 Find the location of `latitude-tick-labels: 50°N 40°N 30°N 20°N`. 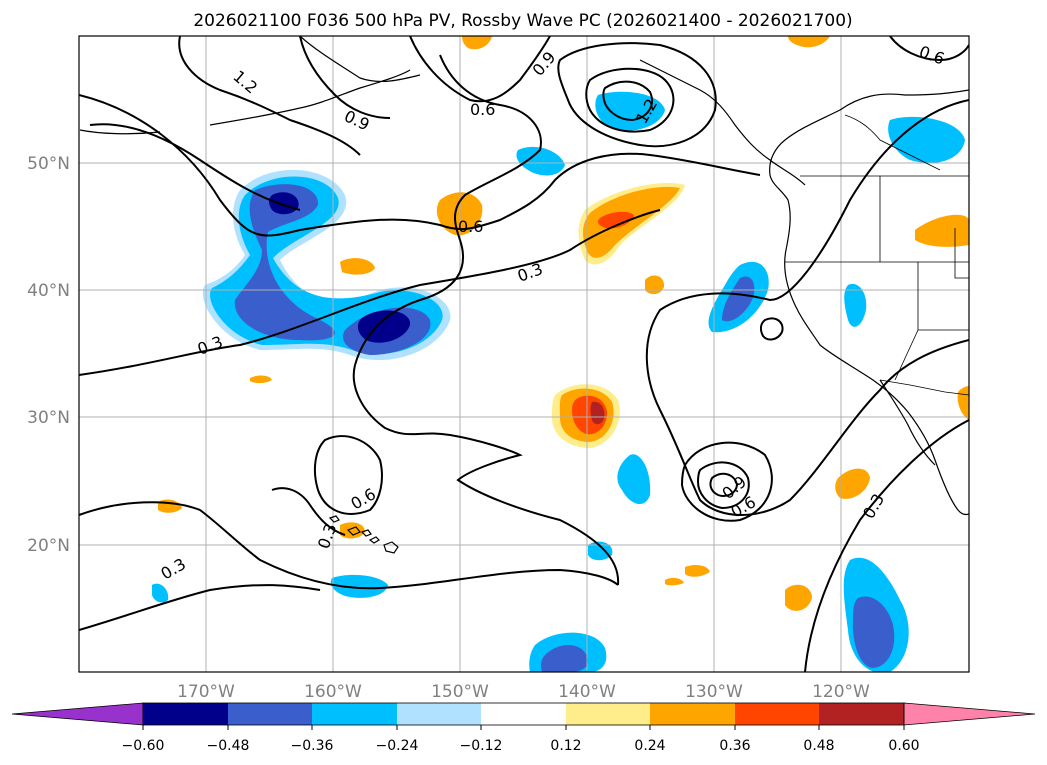

latitude-tick-labels: 50°N 40°N 30°N 20°N is located at coordinates (48, 355).